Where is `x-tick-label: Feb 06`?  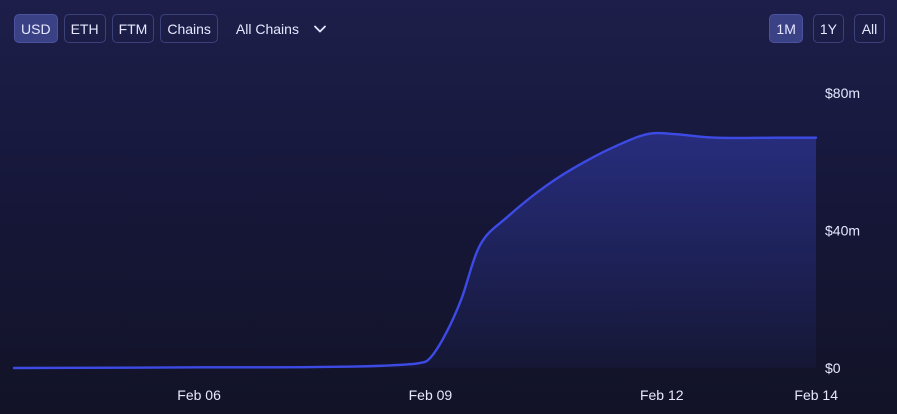 x-tick-label: Feb 06 is located at coordinates (199, 395).